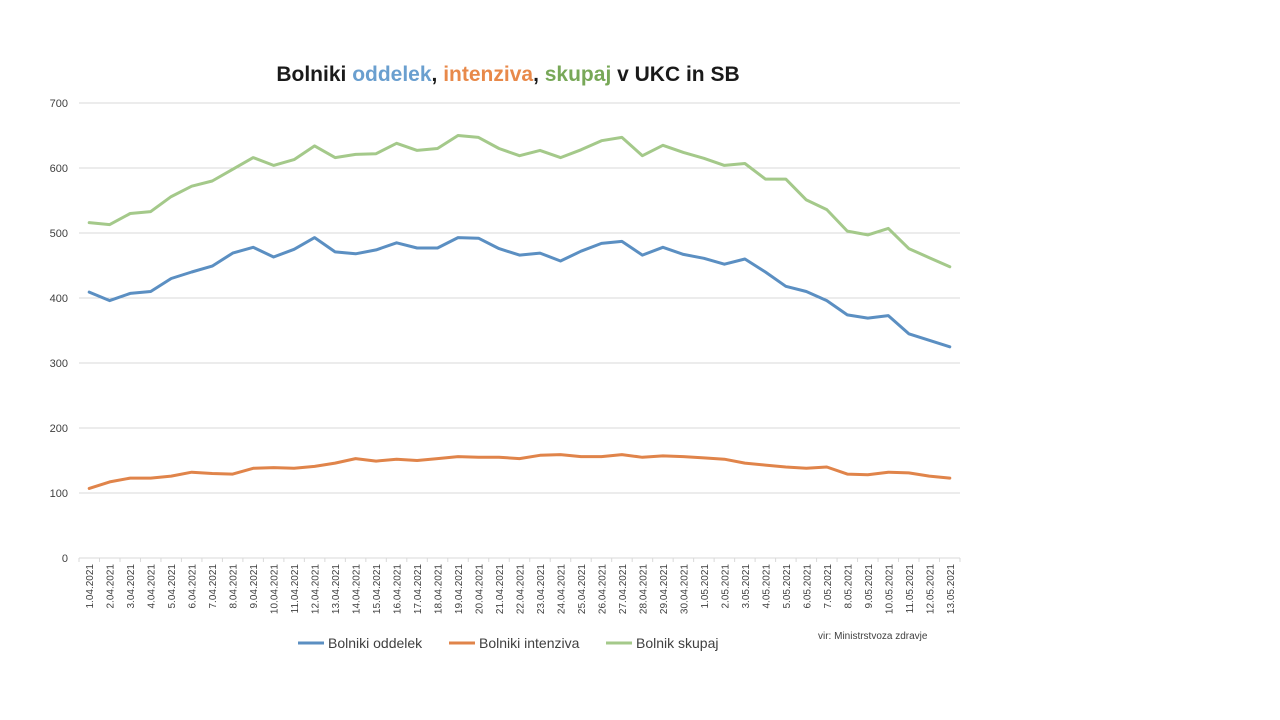  I want to click on x-tick-label: 13.04.2021, so click(336, 589).